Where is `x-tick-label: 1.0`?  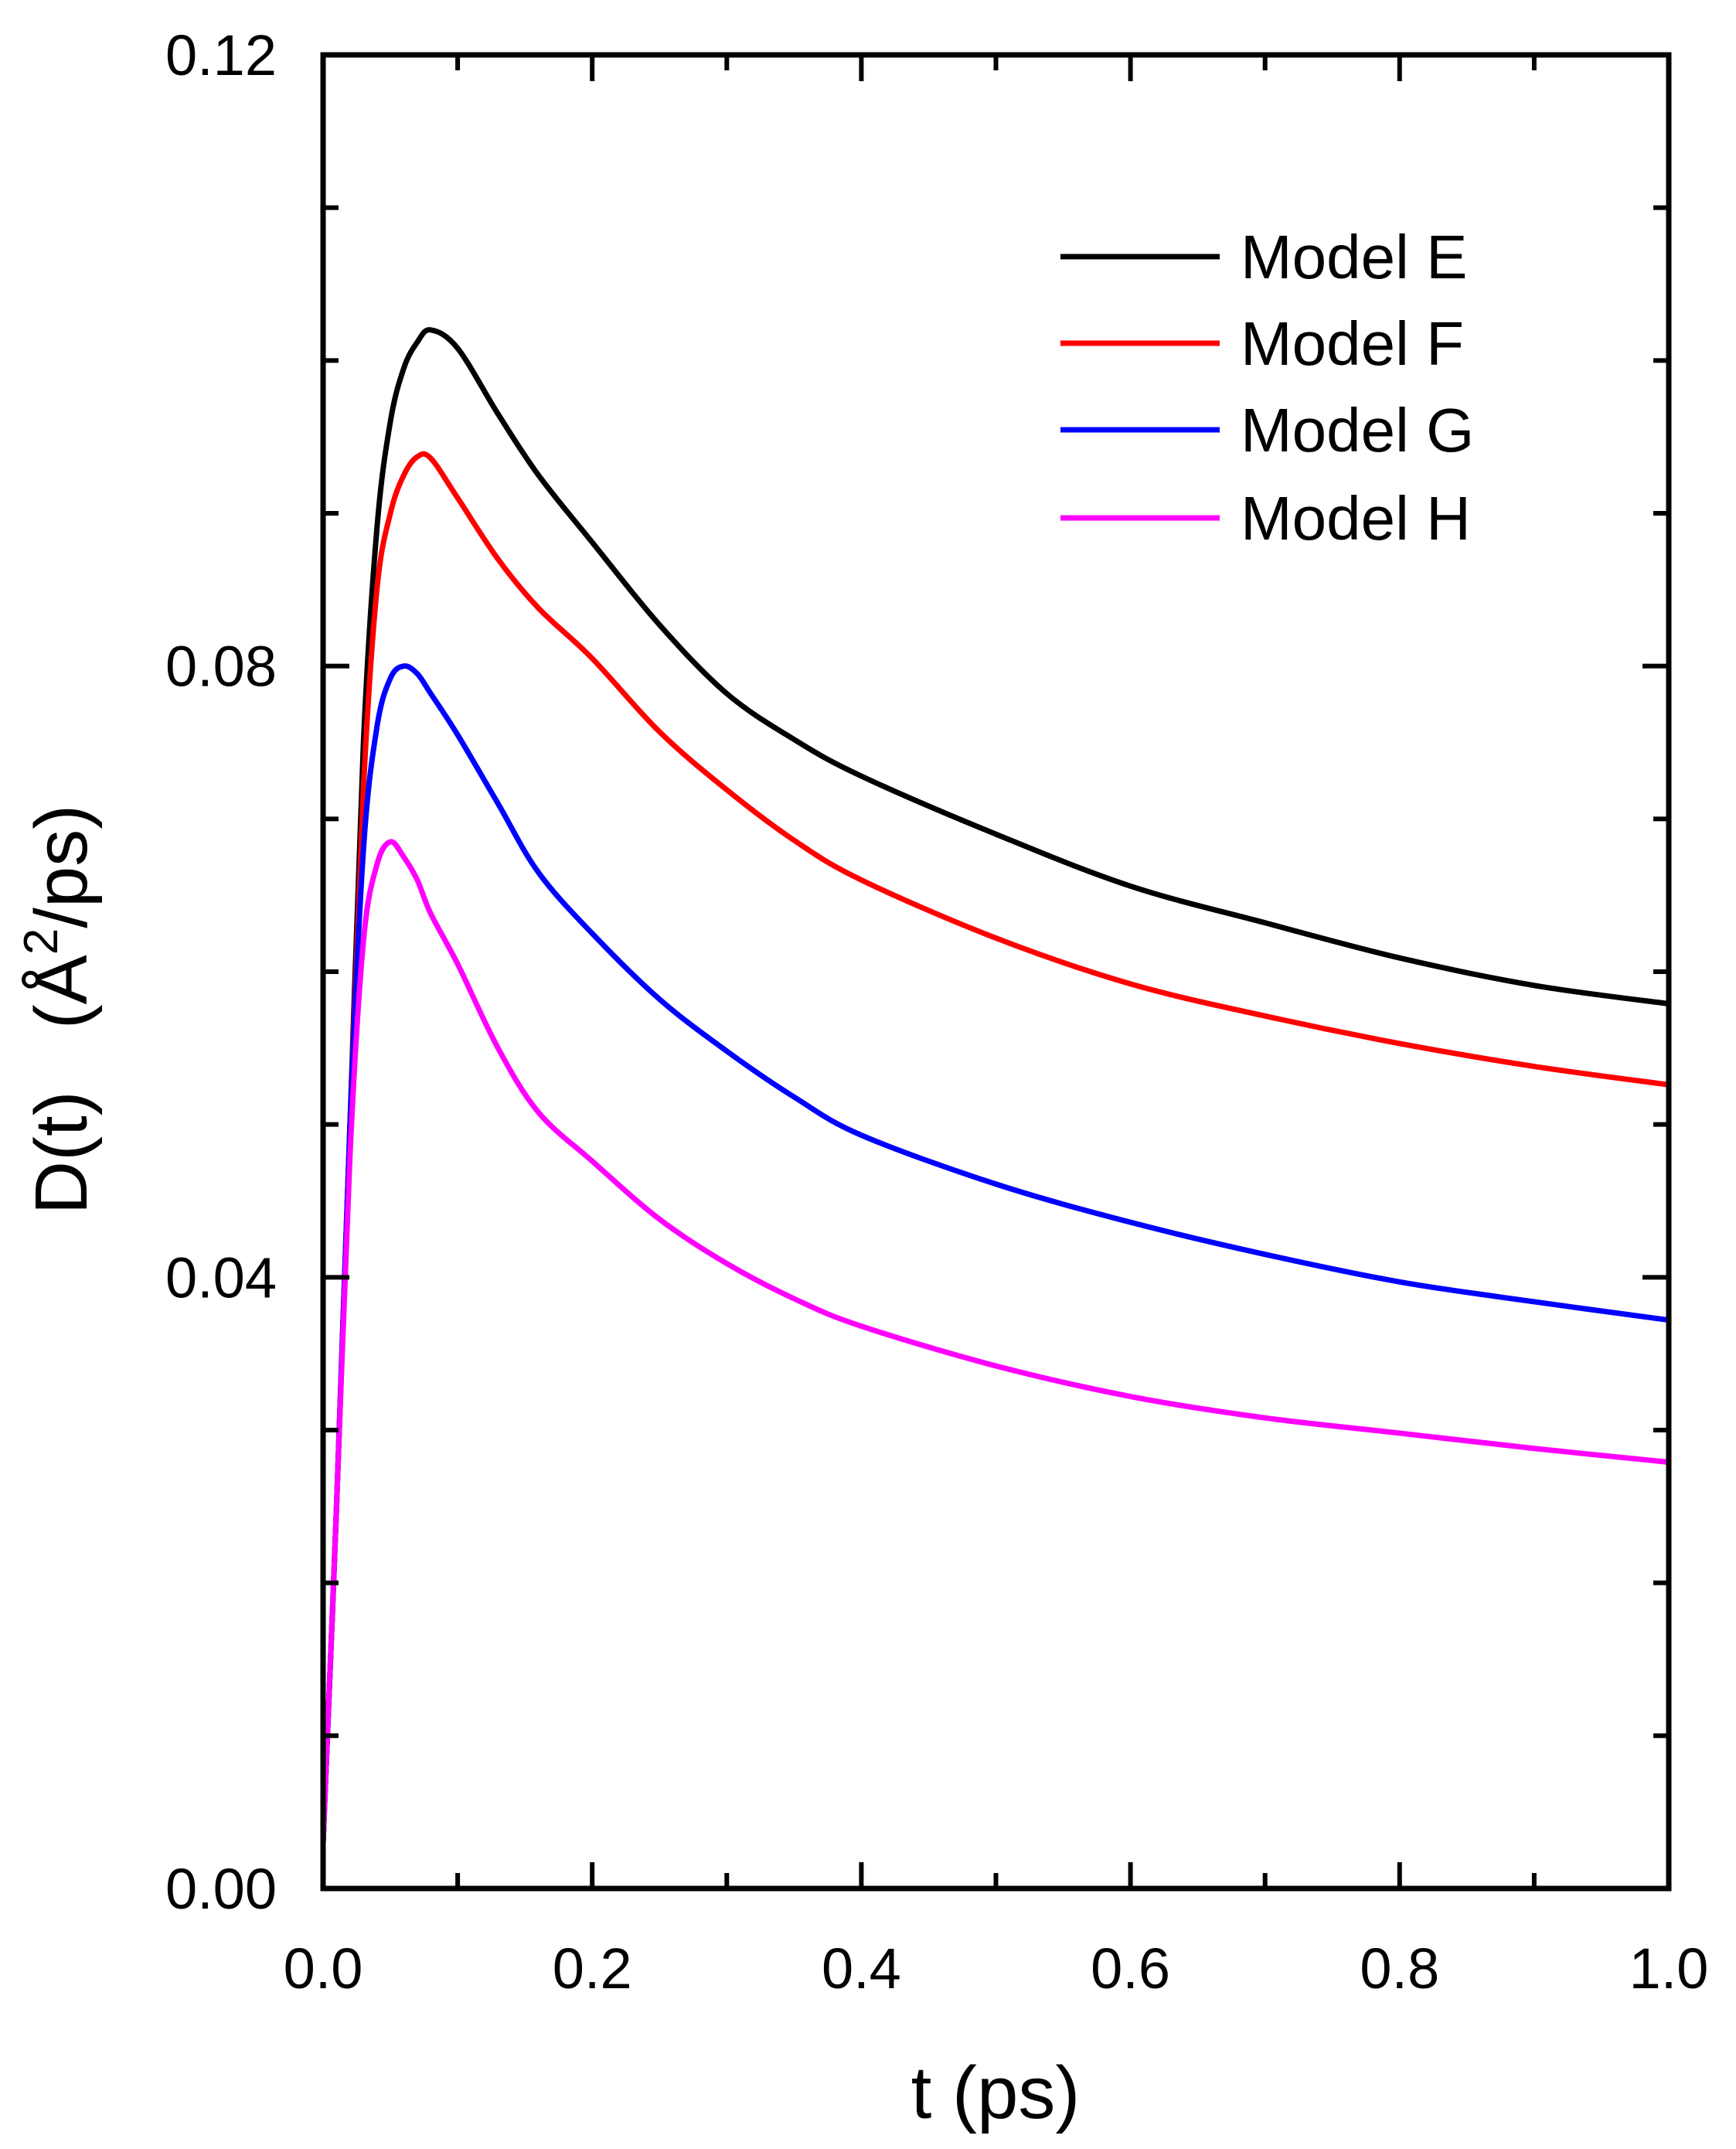 x-tick-label: 1.0 is located at coordinates (1669, 1968).